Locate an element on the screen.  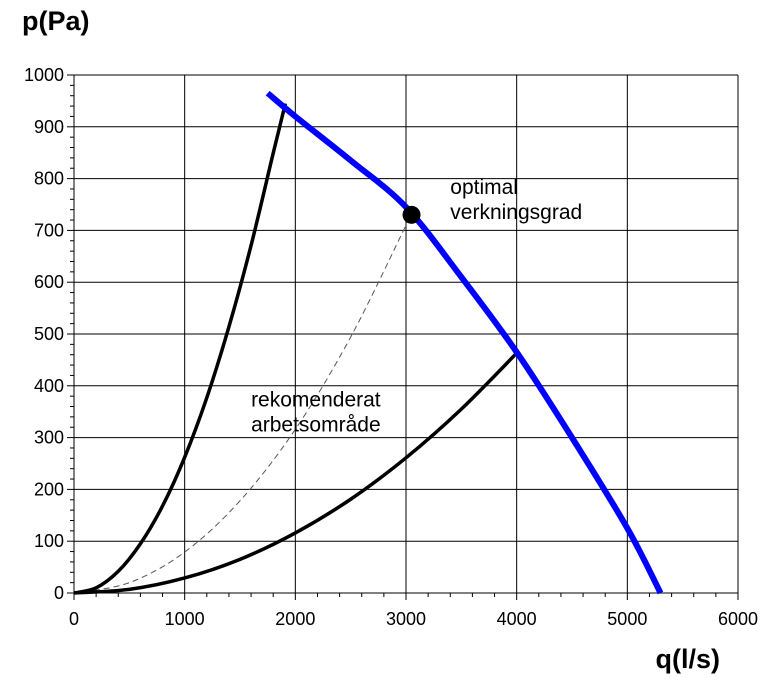
y-tick-label: 1000 is located at coordinates (44, 75).